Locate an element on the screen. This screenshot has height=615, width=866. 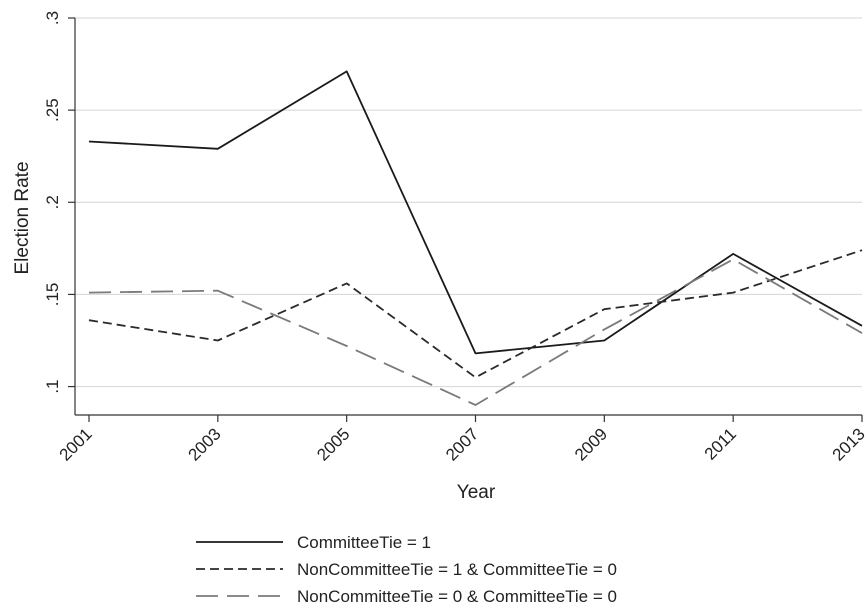
x-tick-label: 2003 is located at coordinates (204, 444).